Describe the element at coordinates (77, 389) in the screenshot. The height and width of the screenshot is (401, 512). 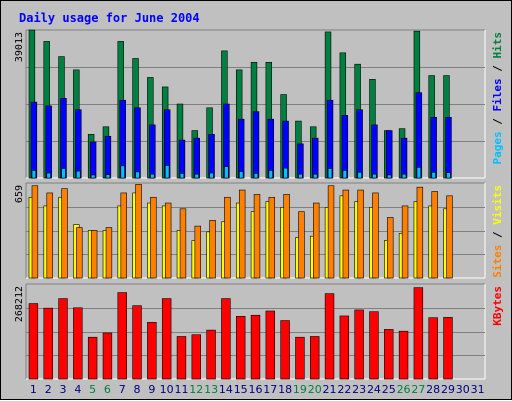
I see `day-label-4: 4` at that location.